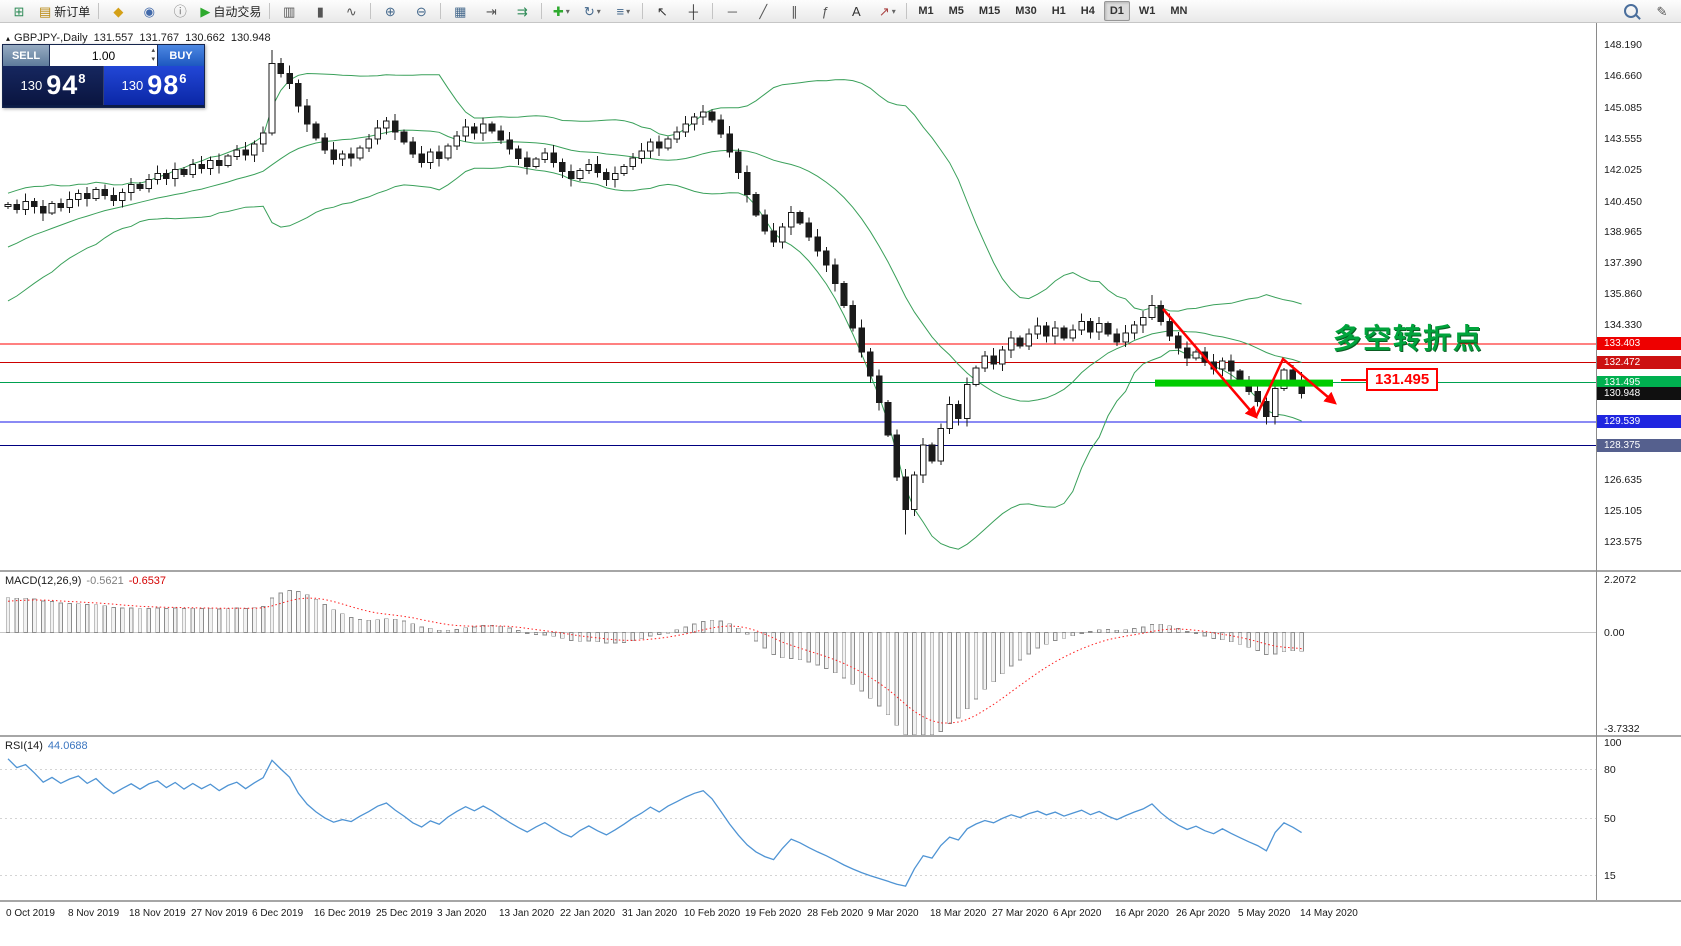 The width and height of the screenshot is (1681, 946). Describe the element at coordinates (1639, 421) in the screenshot. I see `price-flag-129.539: 129.539` at that location.